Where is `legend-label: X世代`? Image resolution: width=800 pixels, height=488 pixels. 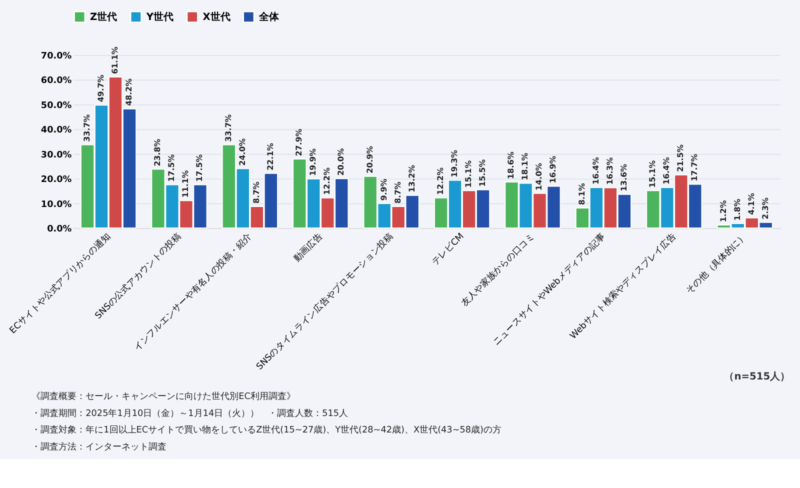
legend-label: X世代 is located at coordinates (216, 16).